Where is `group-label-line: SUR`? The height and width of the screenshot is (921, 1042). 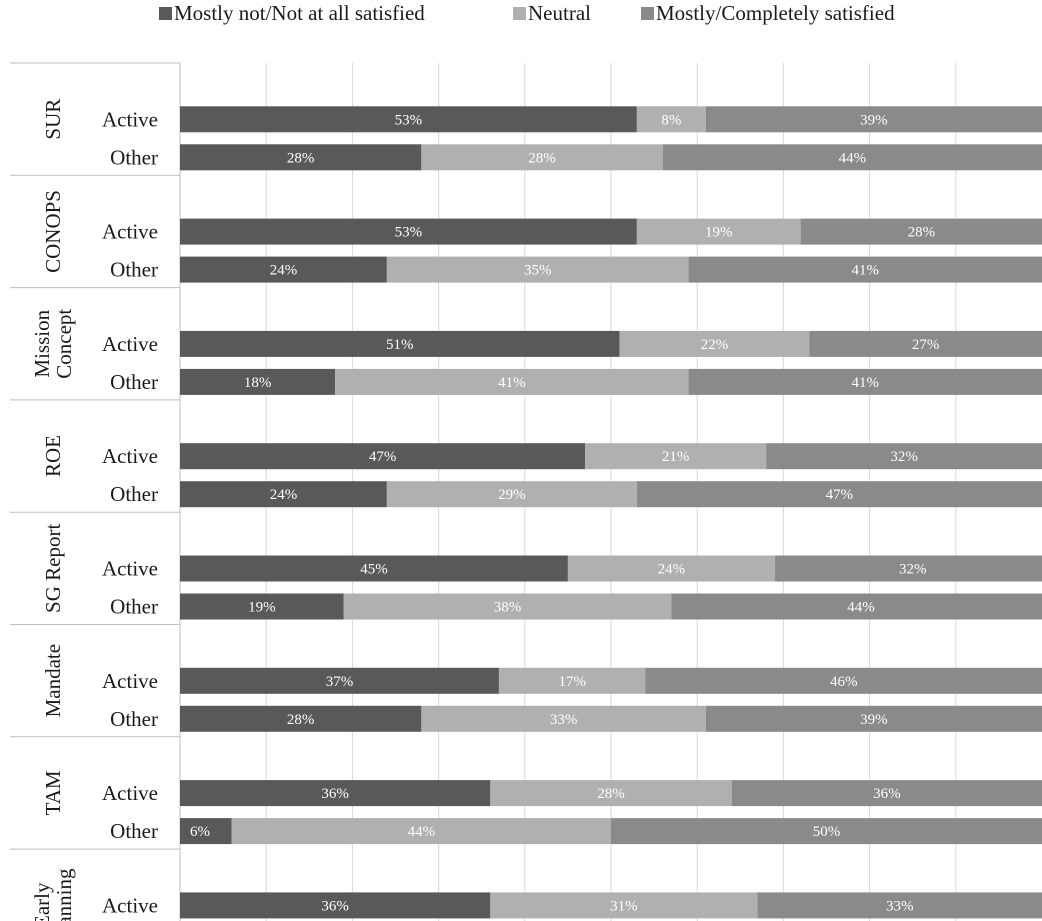 group-label-line: SUR is located at coordinates (53, 119).